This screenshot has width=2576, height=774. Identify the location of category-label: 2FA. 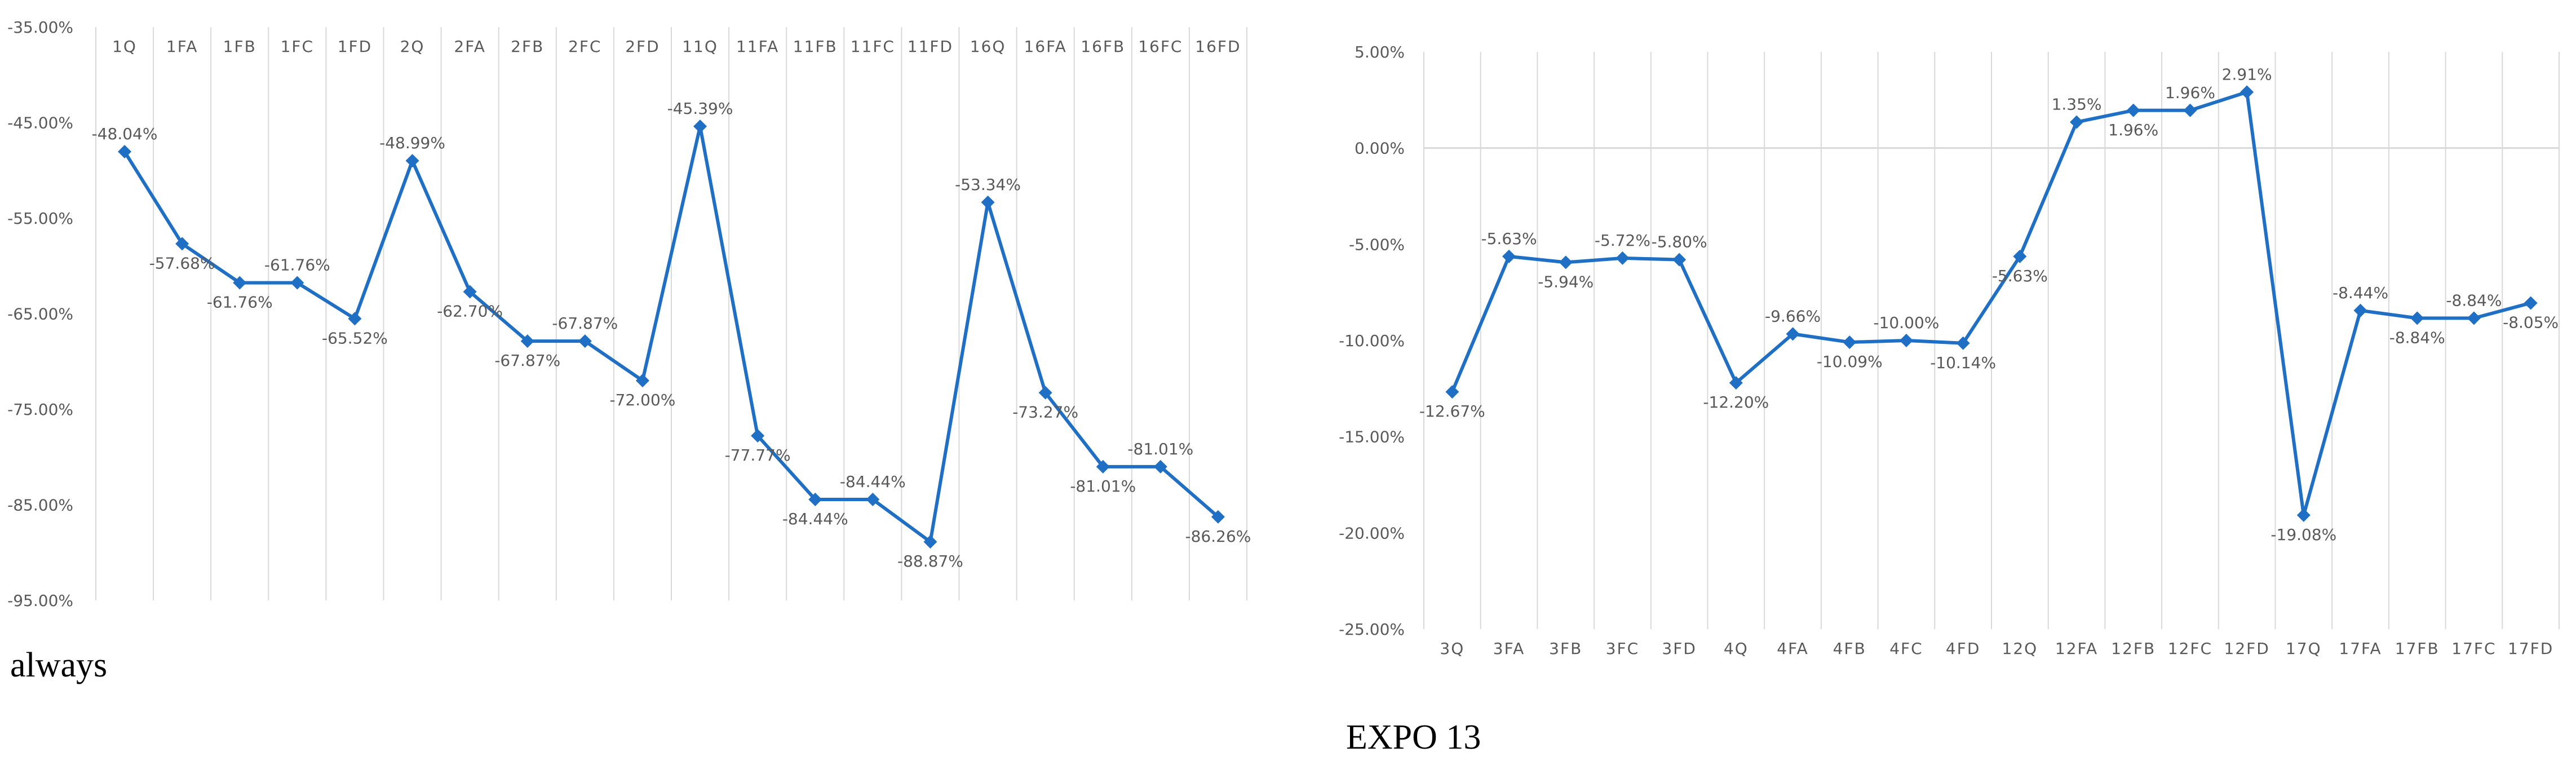
(470, 46).